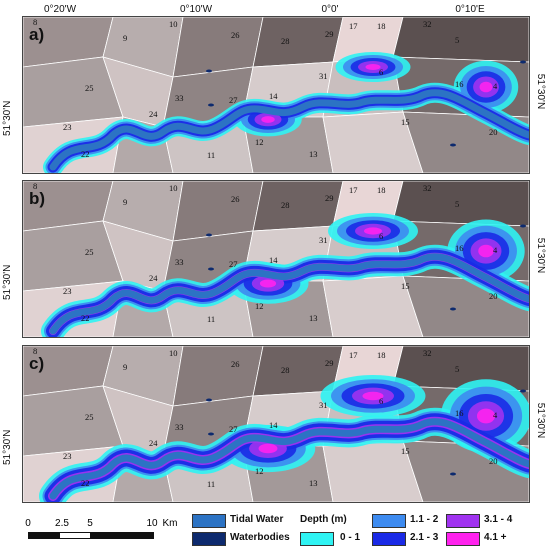  Describe the element at coordinates (323, 519) in the screenshot. I see `depth-title: Depth (m)` at that location.